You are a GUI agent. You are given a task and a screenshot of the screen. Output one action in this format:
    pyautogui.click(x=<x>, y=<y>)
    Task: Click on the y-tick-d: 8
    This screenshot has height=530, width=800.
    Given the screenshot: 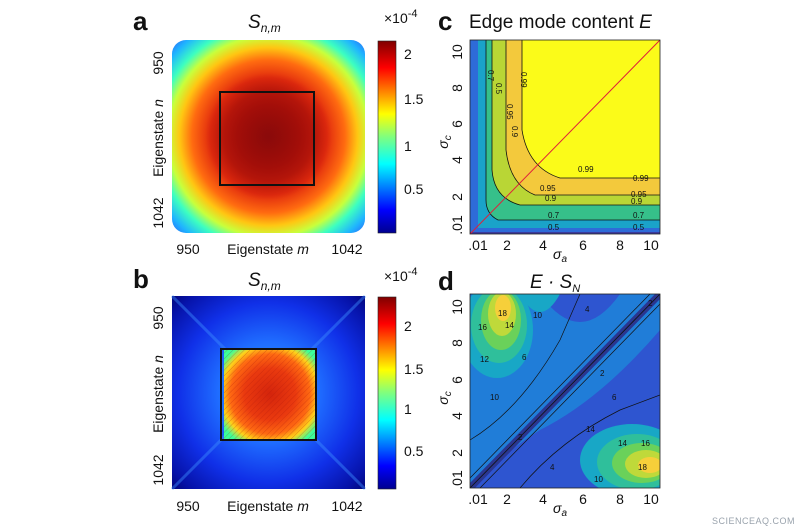 What is the action you would take?
    pyautogui.click(x=457, y=343)
    